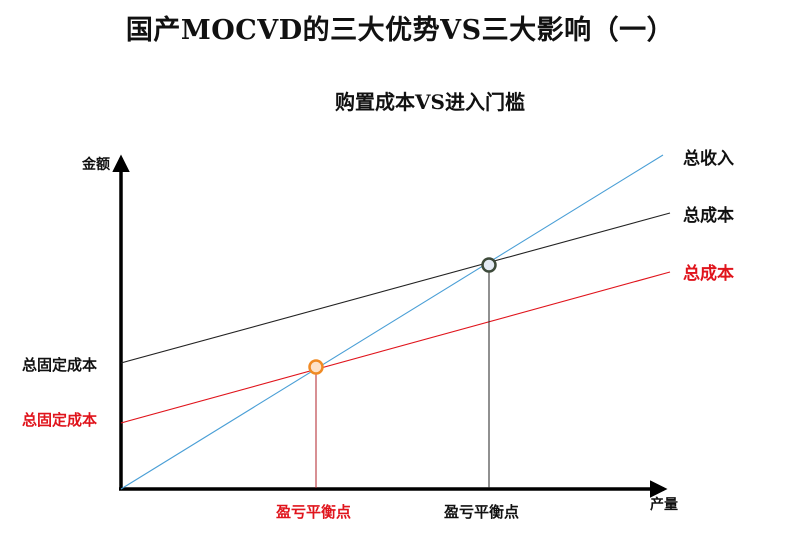 This screenshot has height=541, width=800. Describe the element at coordinates (430, 102) in the screenshot. I see `diagram-subtitle: 购置成本VS进入门槛` at that location.